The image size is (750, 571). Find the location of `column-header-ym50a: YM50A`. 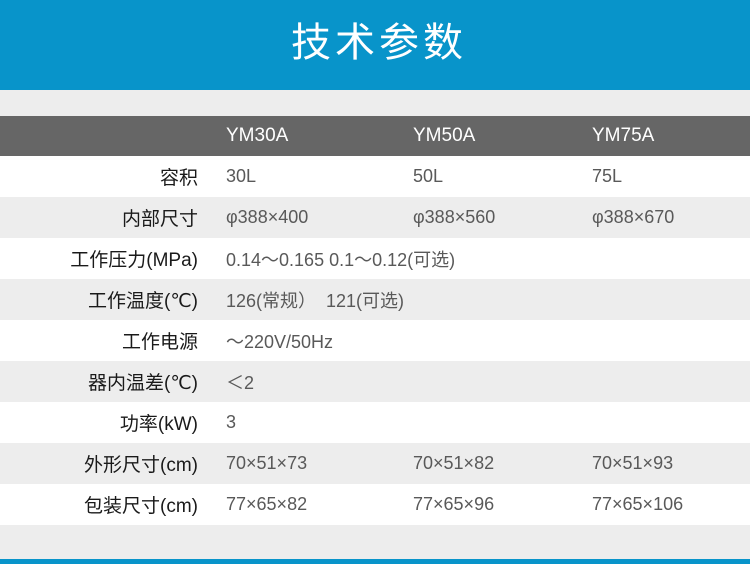

column-header-ym50a: YM50A is located at coordinates (498, 136).